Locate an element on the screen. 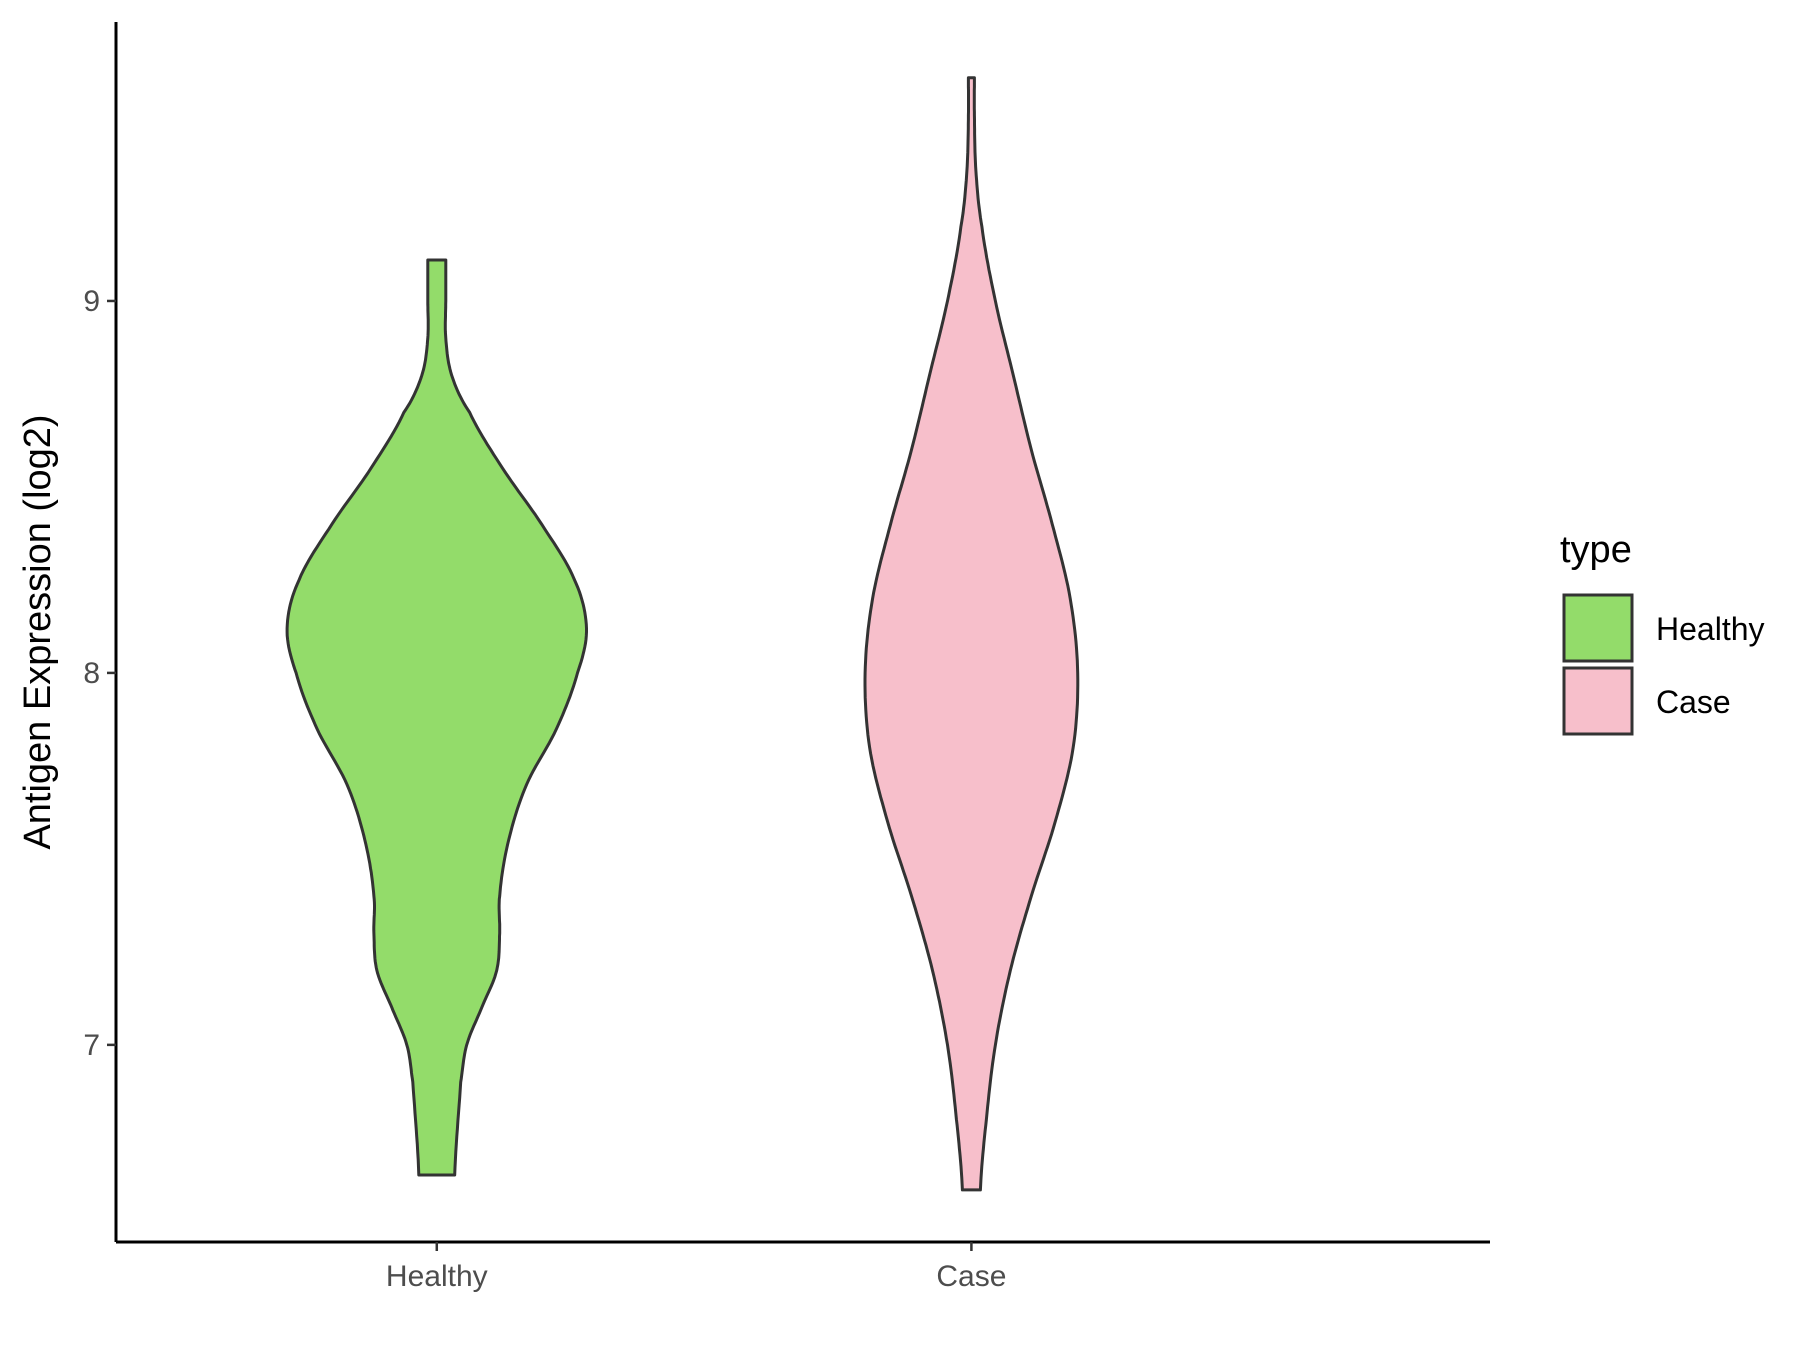  legend: type Healthy Case is located at coordinates (1662, 632).